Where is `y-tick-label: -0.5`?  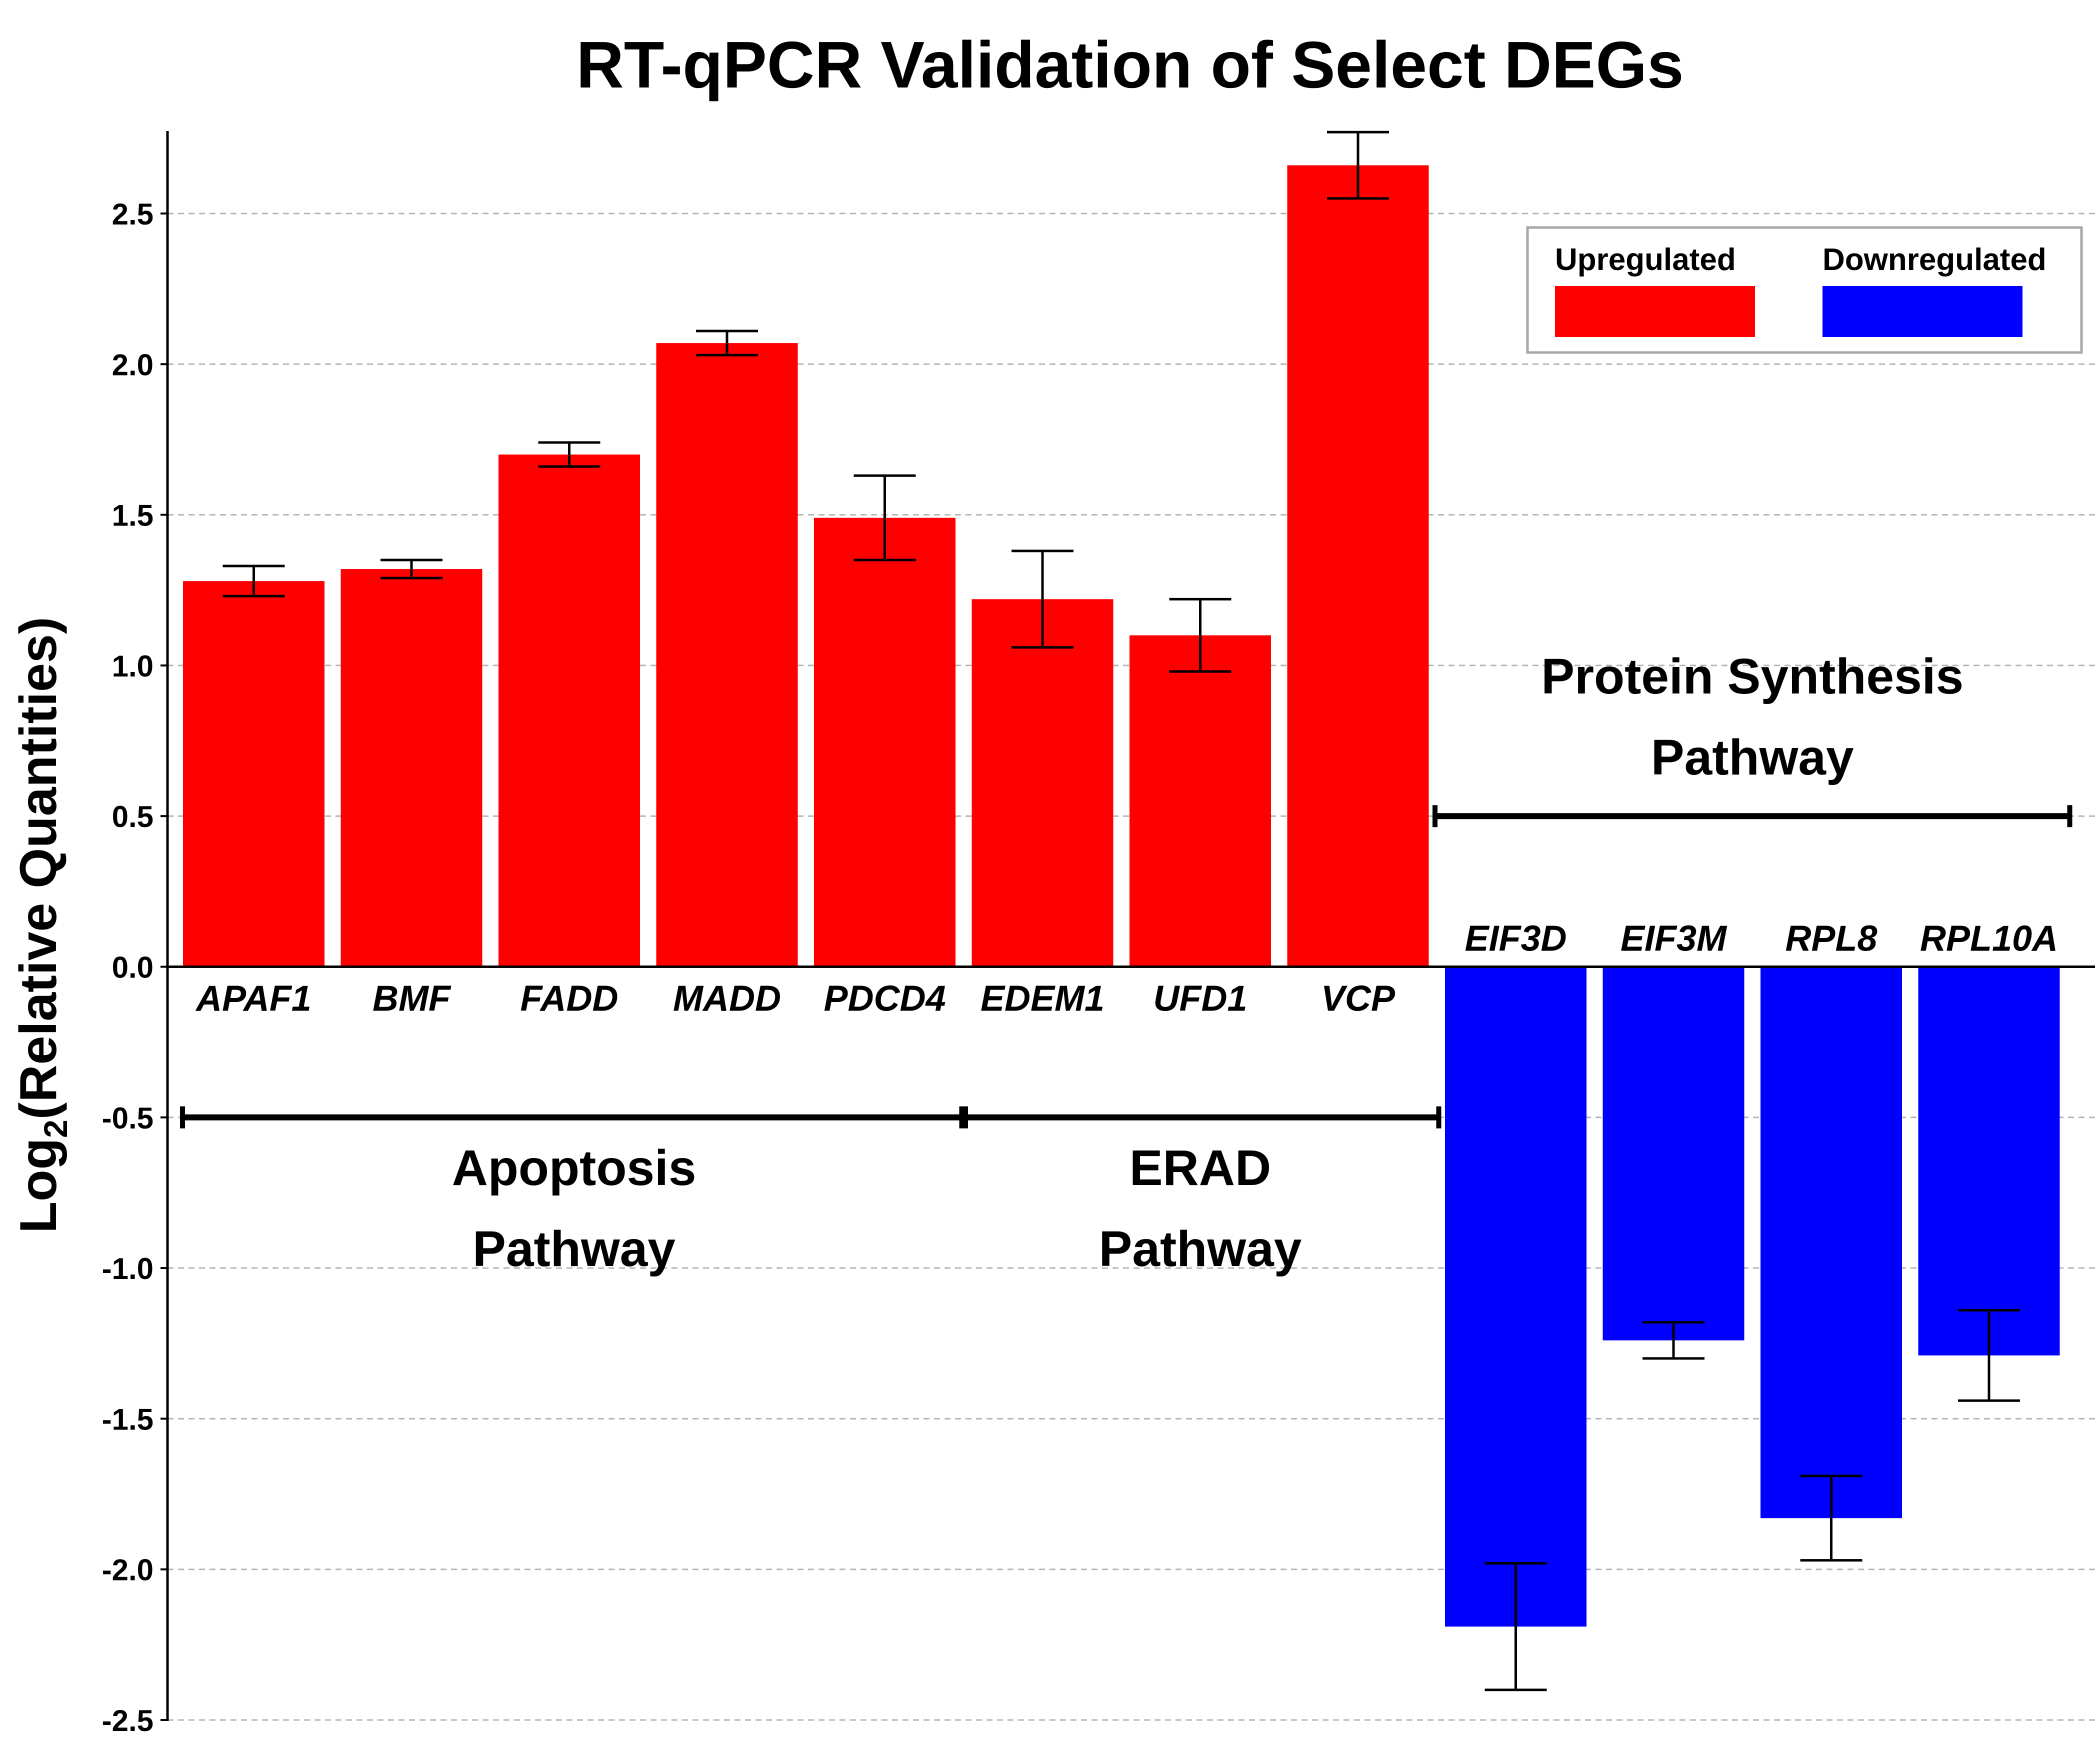
y-tick-label: -0.5 is located at coordinates (128, 1118).